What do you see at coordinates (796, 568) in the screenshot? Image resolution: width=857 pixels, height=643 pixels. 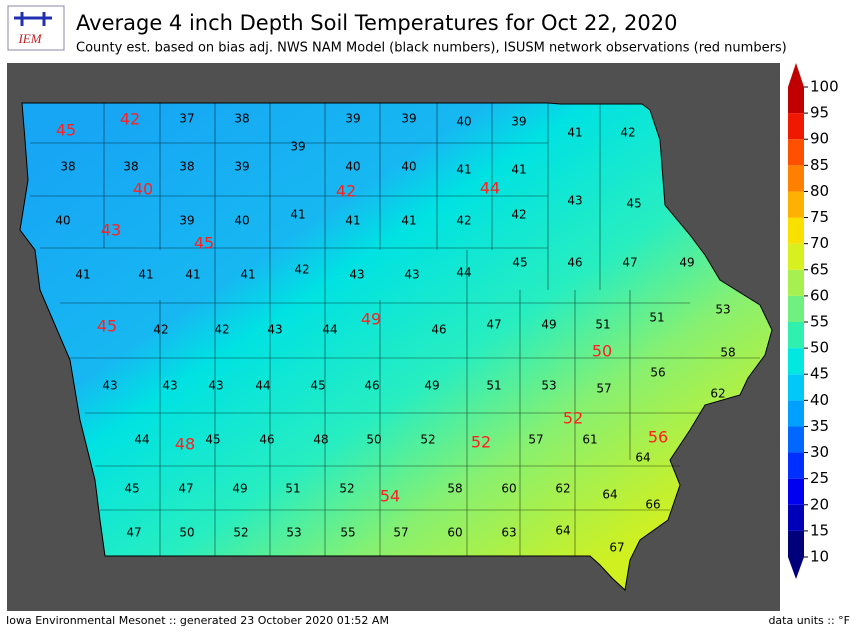 I see `colorbar-bottom-arrow` at bounding box center [796, 568].